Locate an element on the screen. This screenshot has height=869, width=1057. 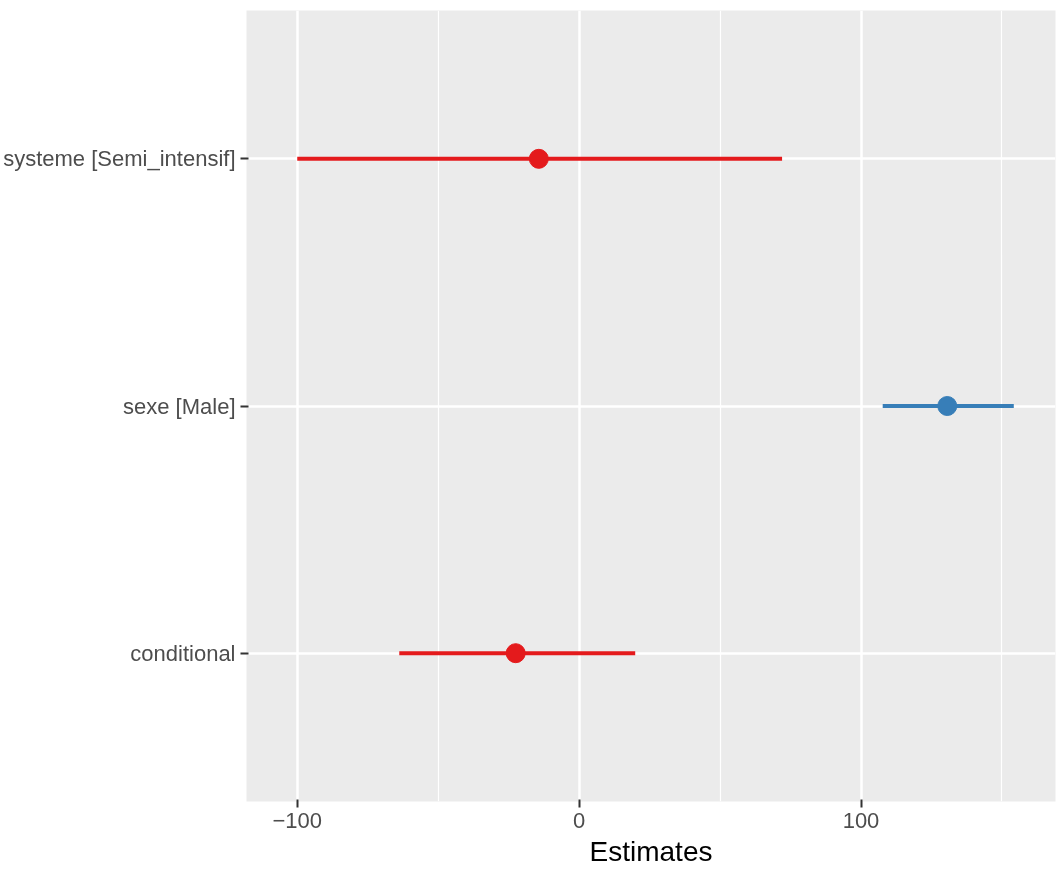
x-axis-title: Estimates is located at coordinates (651, 851).